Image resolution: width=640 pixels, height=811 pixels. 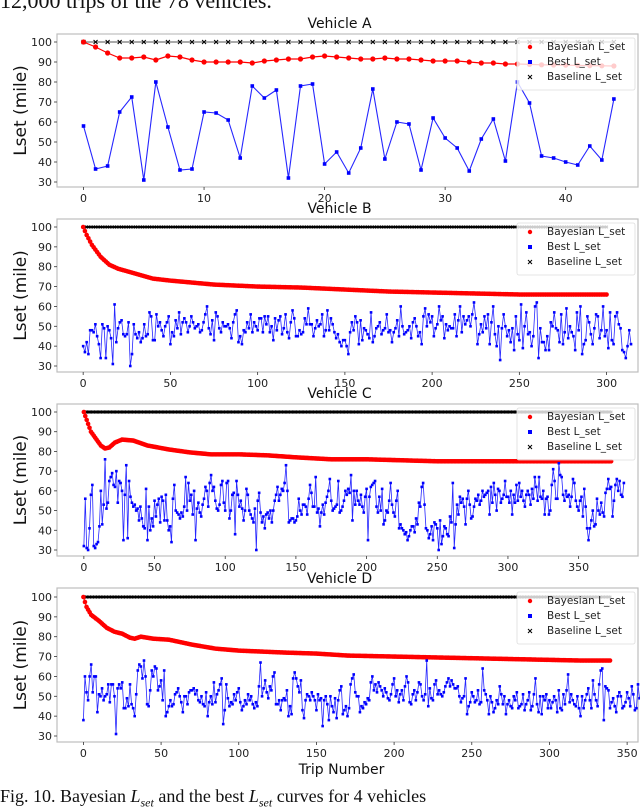 I want to click on caption-middle: and the best, so click(x=201, y=796).